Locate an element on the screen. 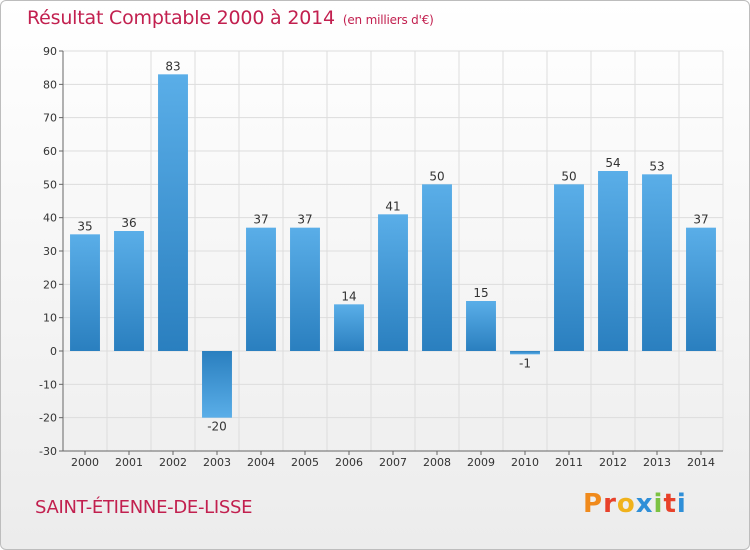  data-label: 41 is located at coordinates (392, 206).